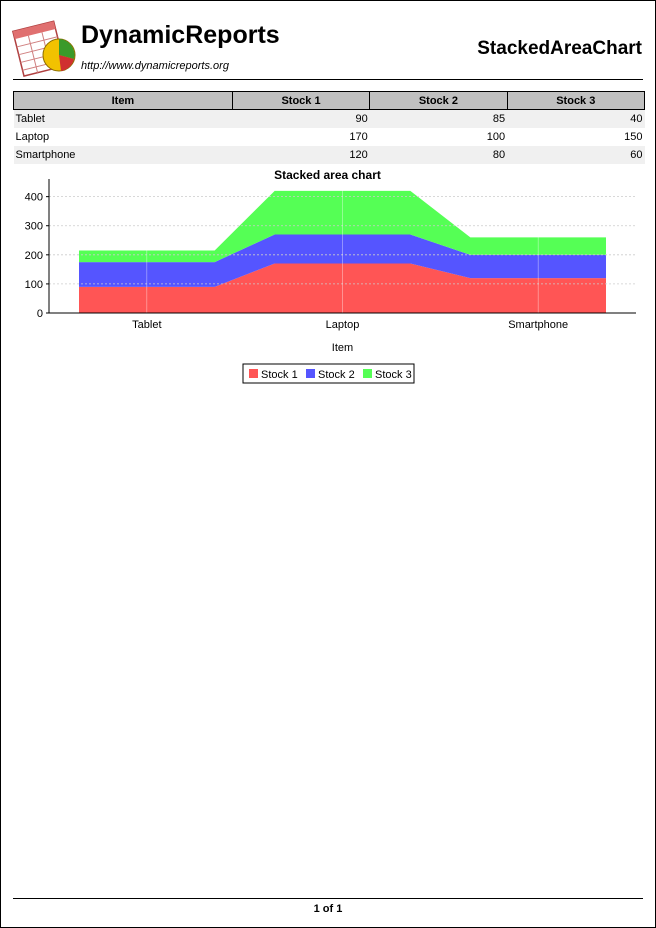 The width and height of the screenshot is (656, 928). Describe the element at coordinates (301, 118) in the screenshot. I see `cell-stock-1: 90` at that location.